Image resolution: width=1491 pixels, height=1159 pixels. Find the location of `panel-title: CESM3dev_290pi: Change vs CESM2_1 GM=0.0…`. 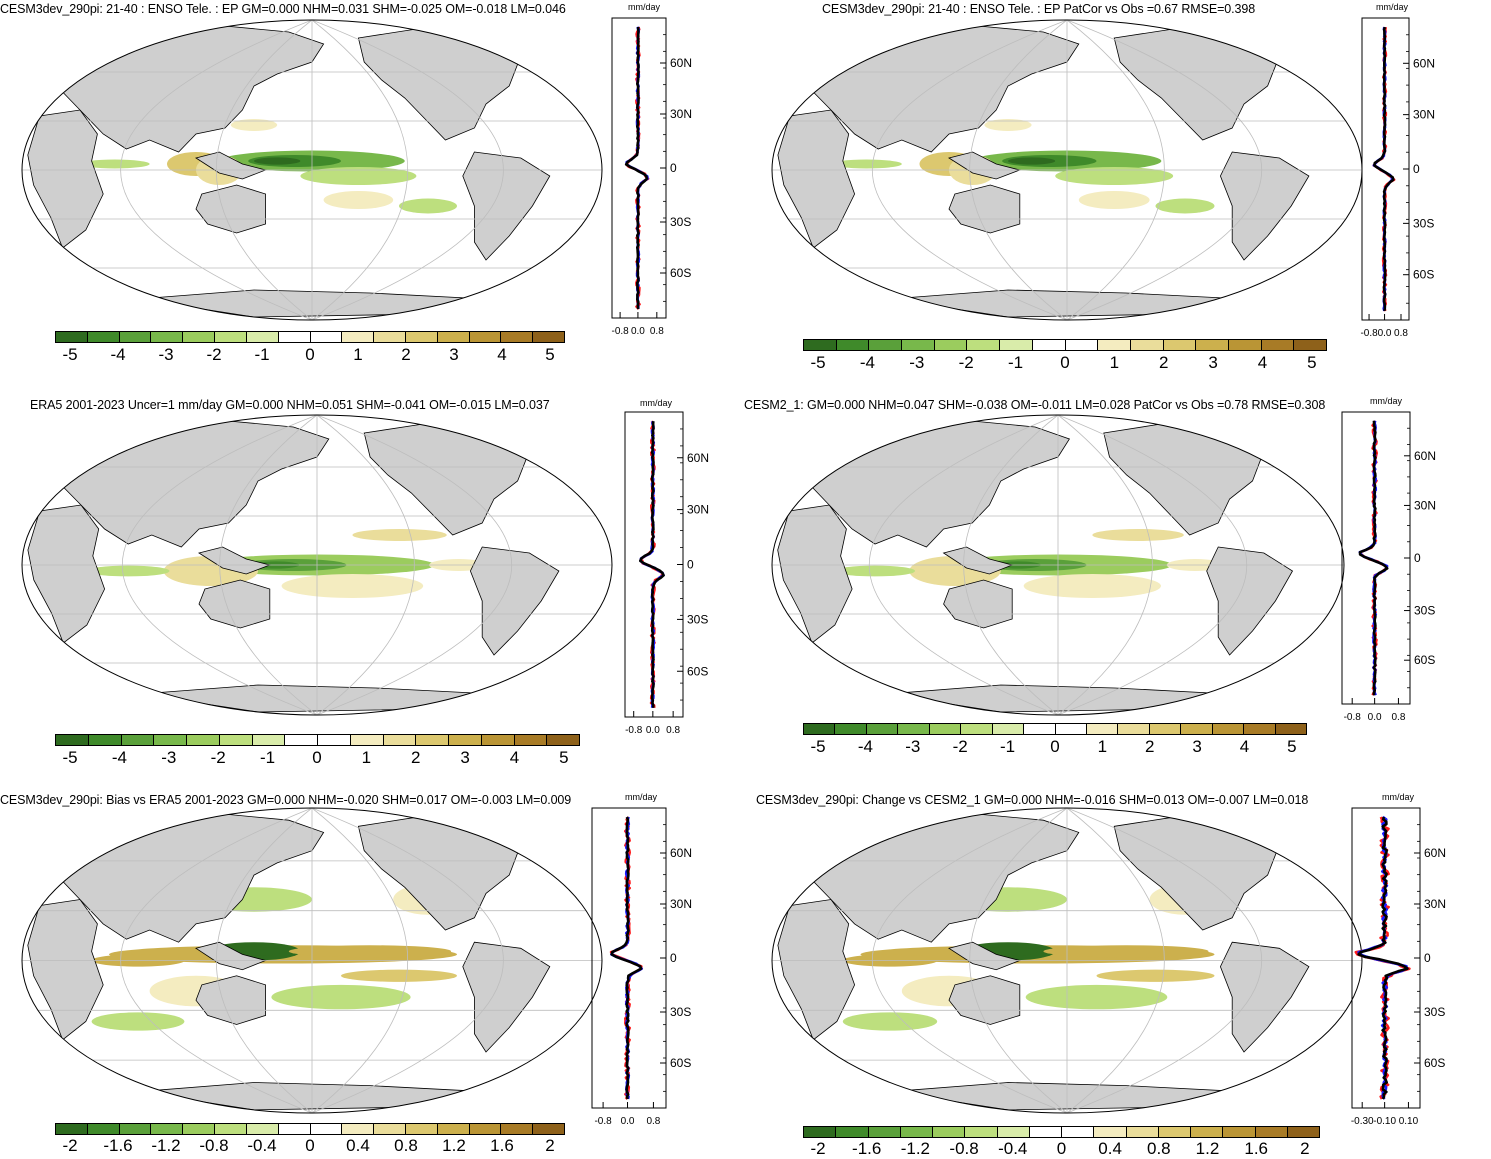

panel-title: CESM3dev_290pi: Change vs CESM2_1 GM=0.0… is located at coordinates (1032, 800).